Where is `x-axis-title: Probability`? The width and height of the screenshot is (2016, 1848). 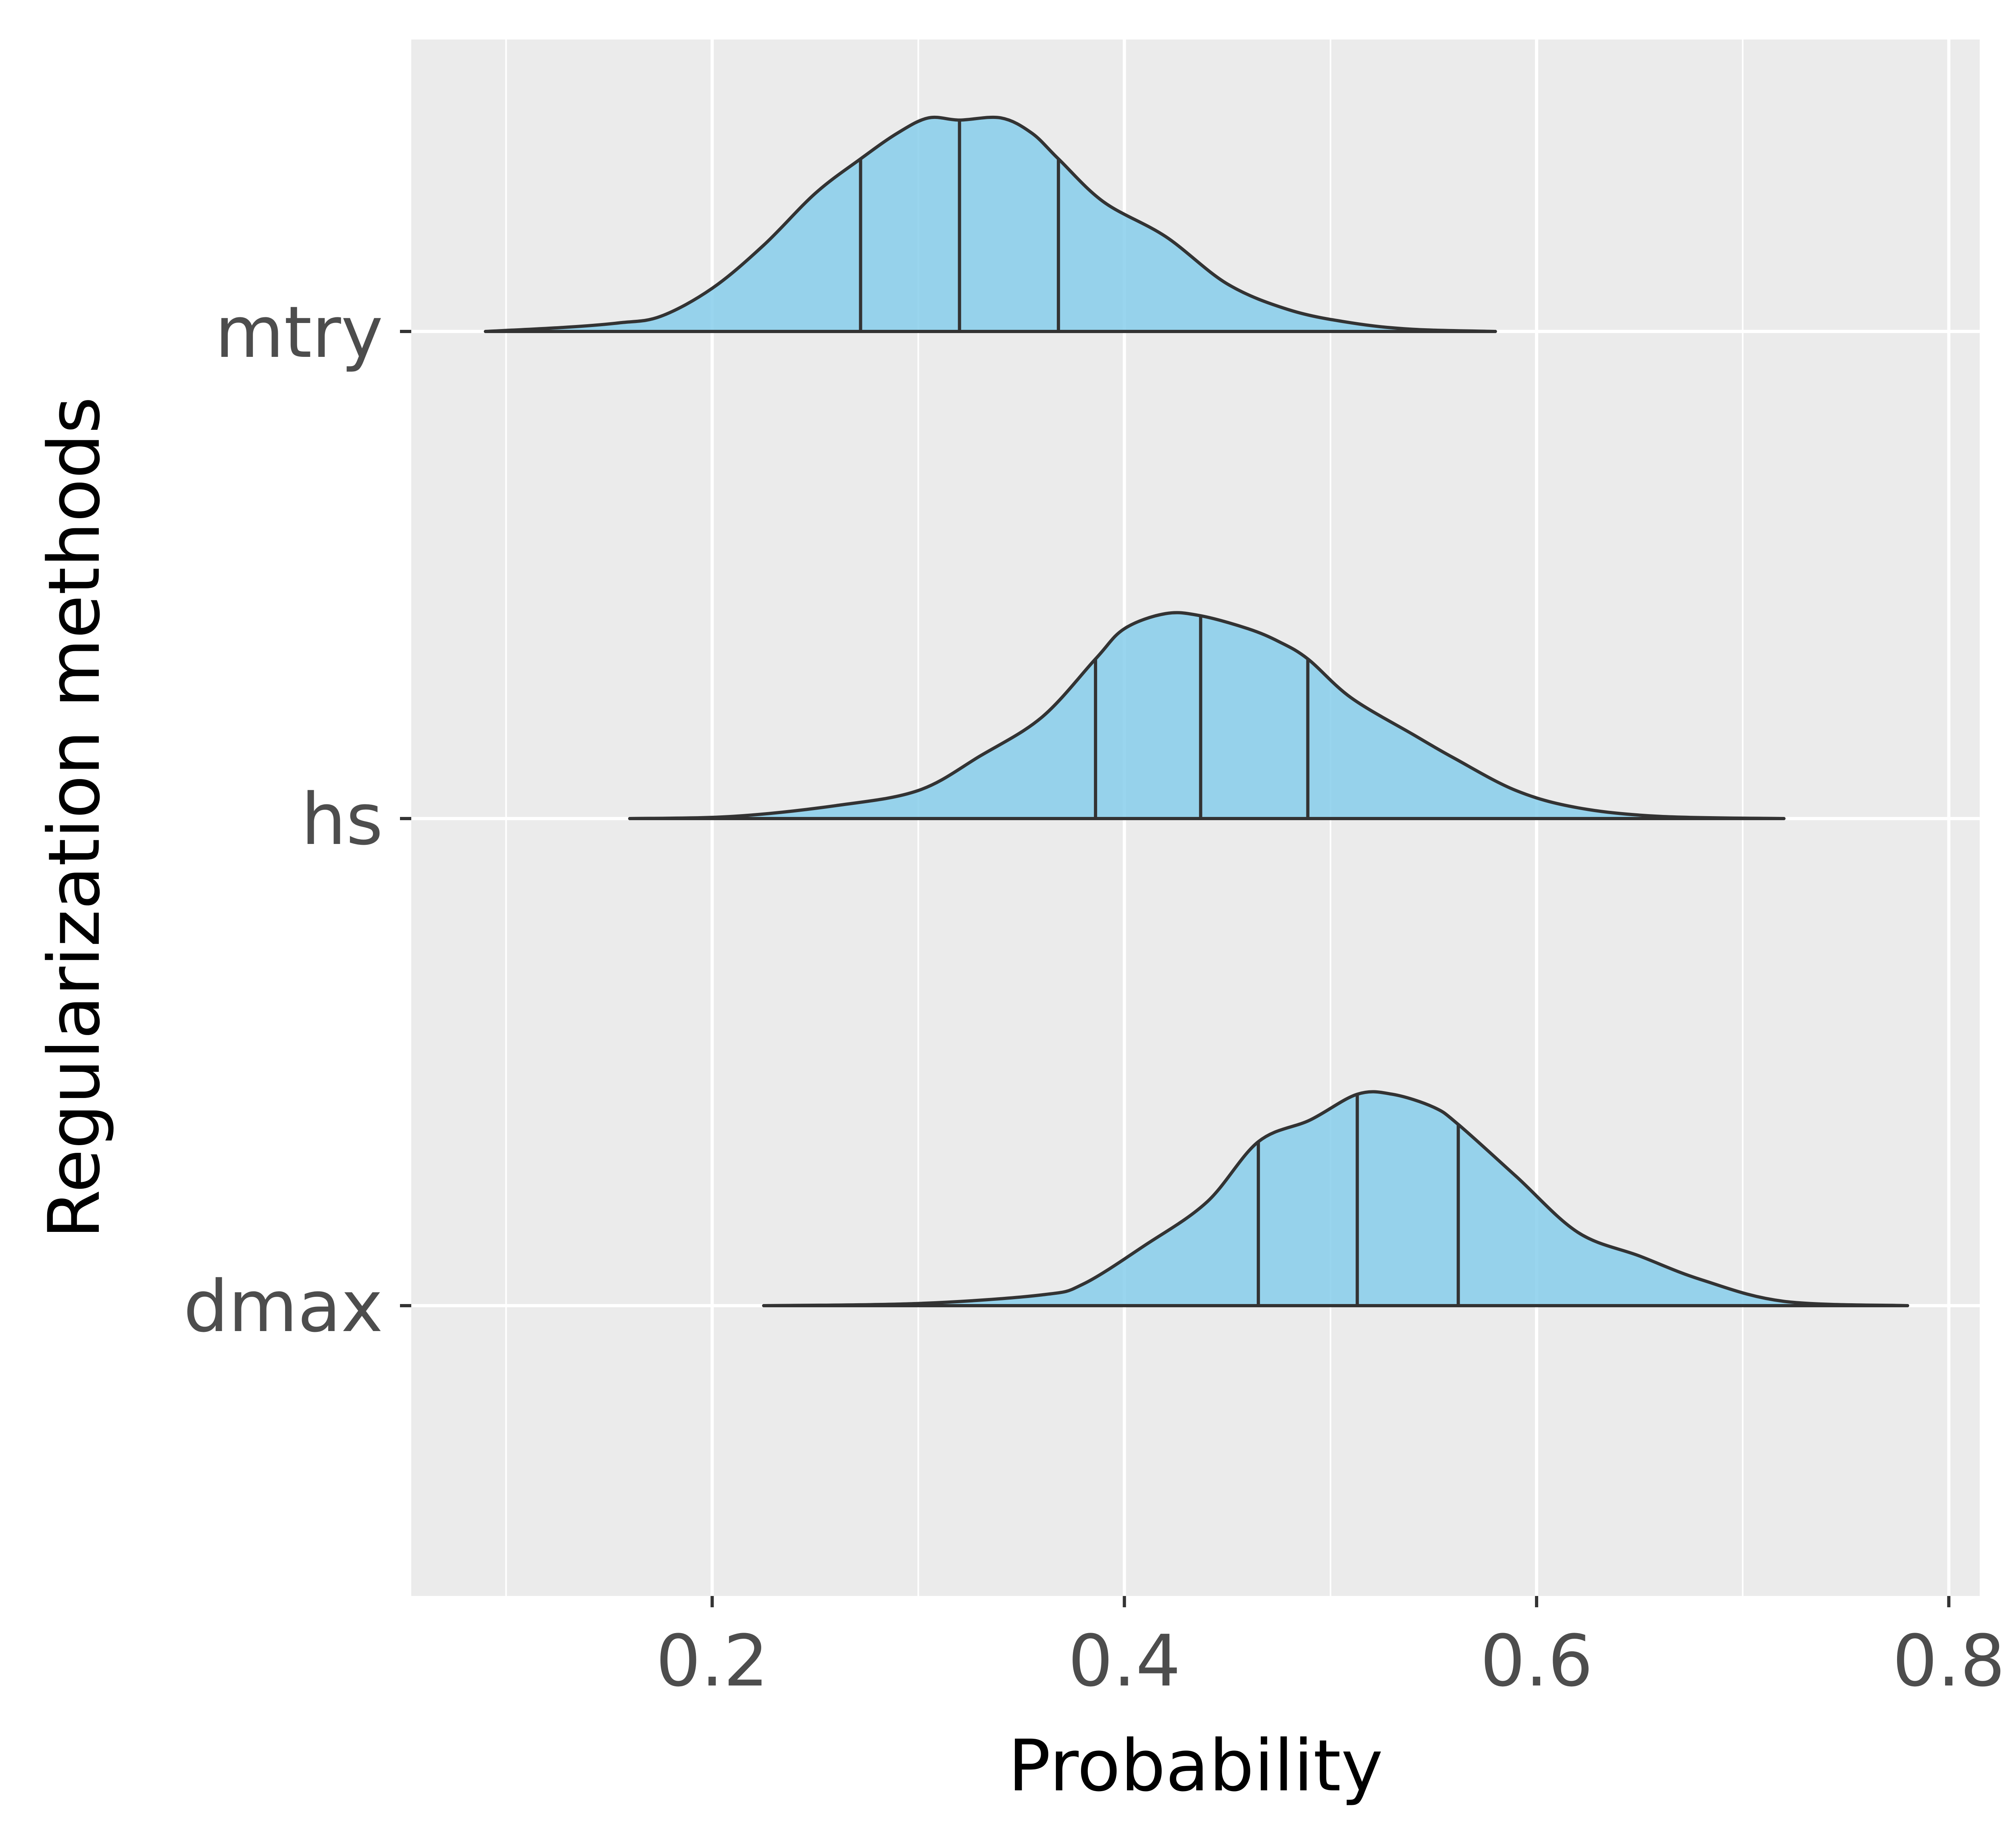
x-axis-title: Probability is located at coordinates (1195, 1766).